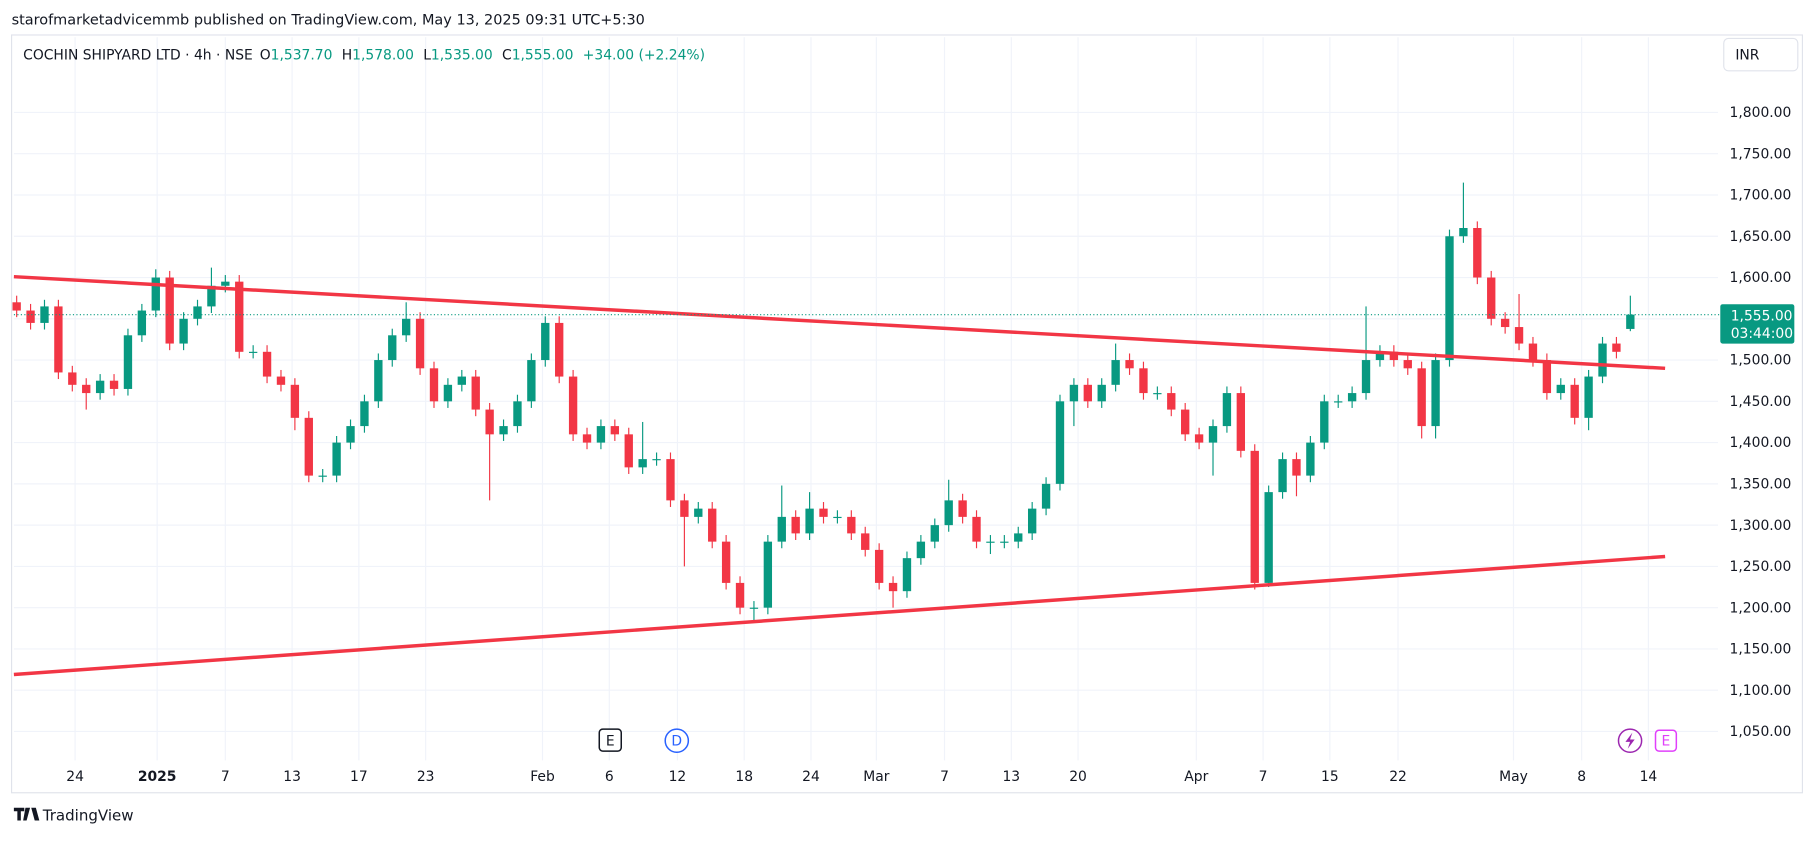 The width and height of the screenshot is (1814, 841). I want to click on brand: TradingView, so click(88, 816).